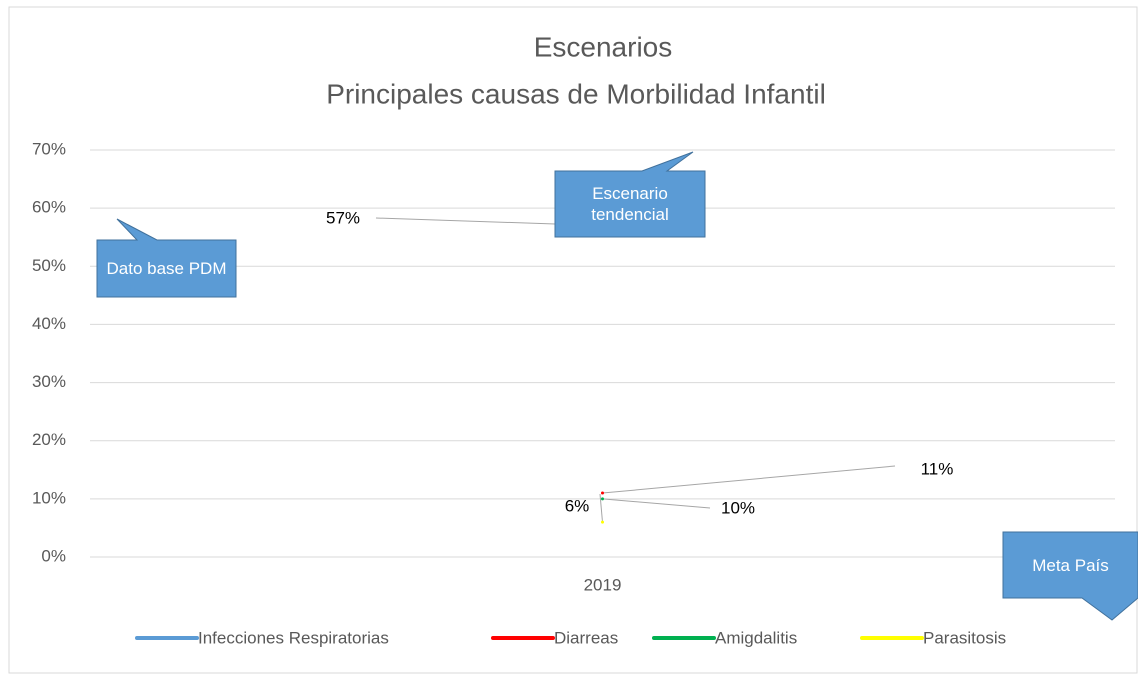 This screenshot has width=1138, height=674. Describe the element at coordinates (630, 204) in the screenshot. I see `callout: Escenario tendencial` at that location.